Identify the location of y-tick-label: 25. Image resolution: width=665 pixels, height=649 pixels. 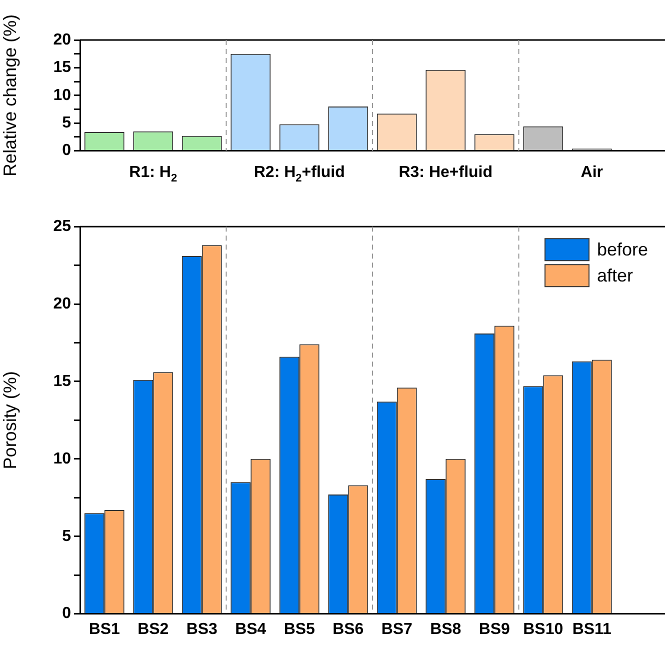
(62, 227).